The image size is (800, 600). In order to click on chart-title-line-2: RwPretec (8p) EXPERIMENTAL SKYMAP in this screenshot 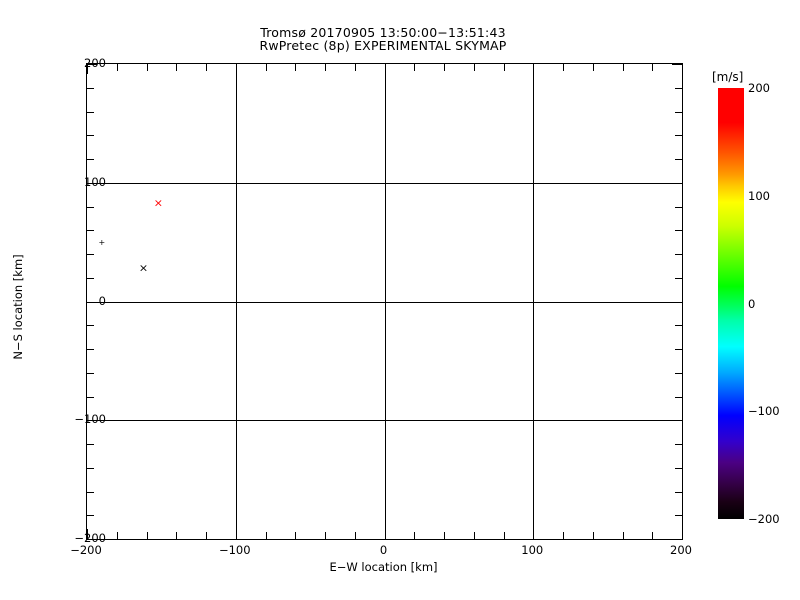, I will do `click(383, 45)`.